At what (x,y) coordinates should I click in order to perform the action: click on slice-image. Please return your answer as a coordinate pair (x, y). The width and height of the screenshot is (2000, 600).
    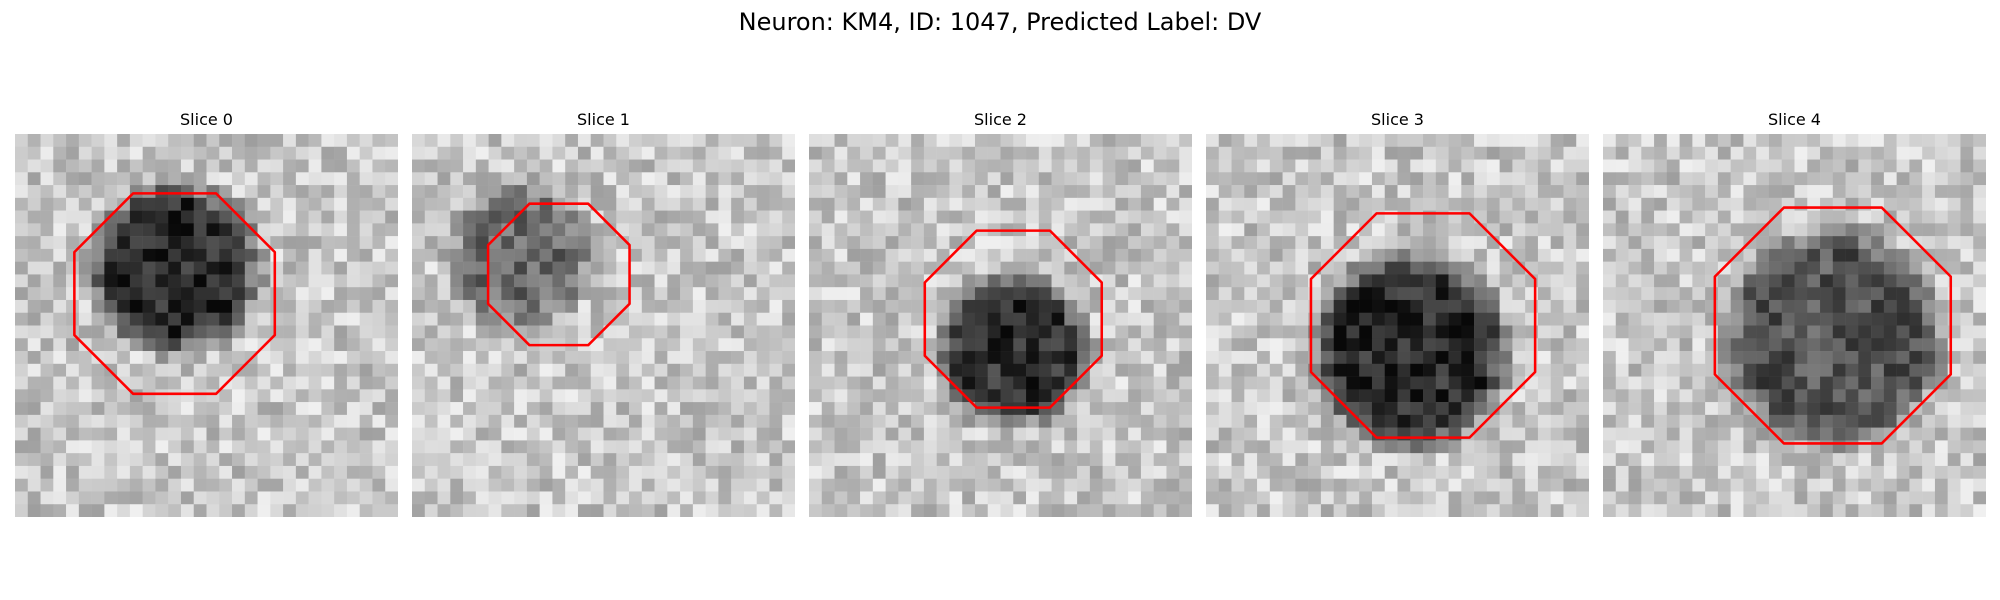
    Looking at the image, I should click on (603, 325).